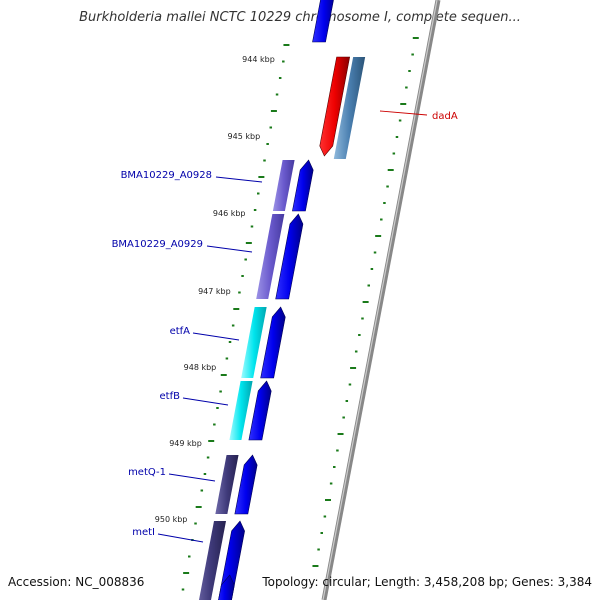 The image size is (600, 600). I want to click on gene-label-bma10229_a0928: BMA10229_A0928, so click(166, 175).